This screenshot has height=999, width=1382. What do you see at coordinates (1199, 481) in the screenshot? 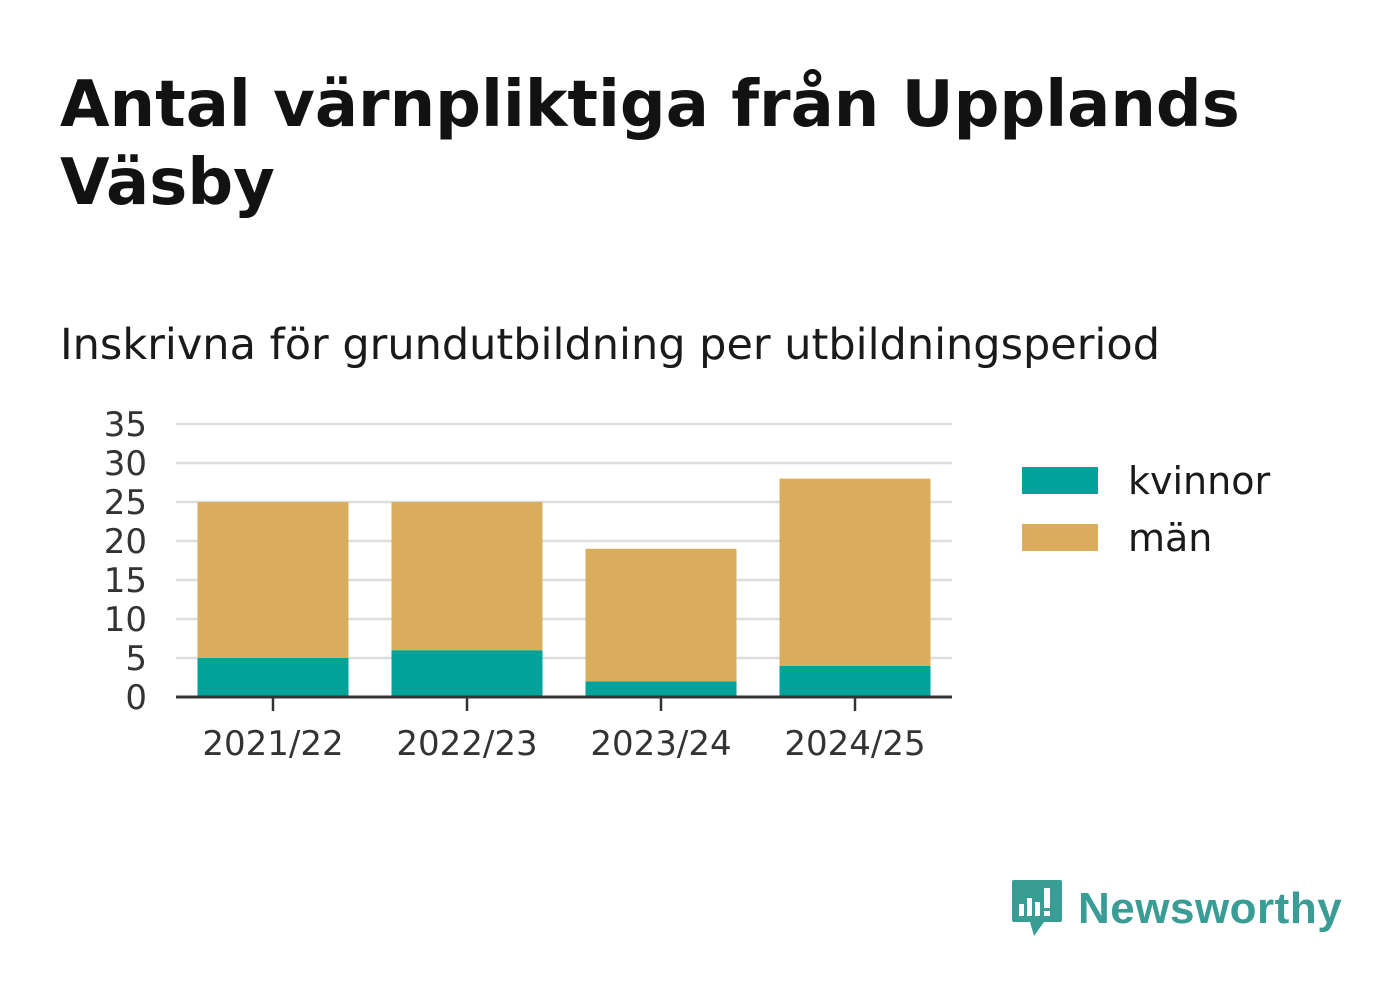
I see `legend-label: kvinnor` at bounding box center [1199, 481].